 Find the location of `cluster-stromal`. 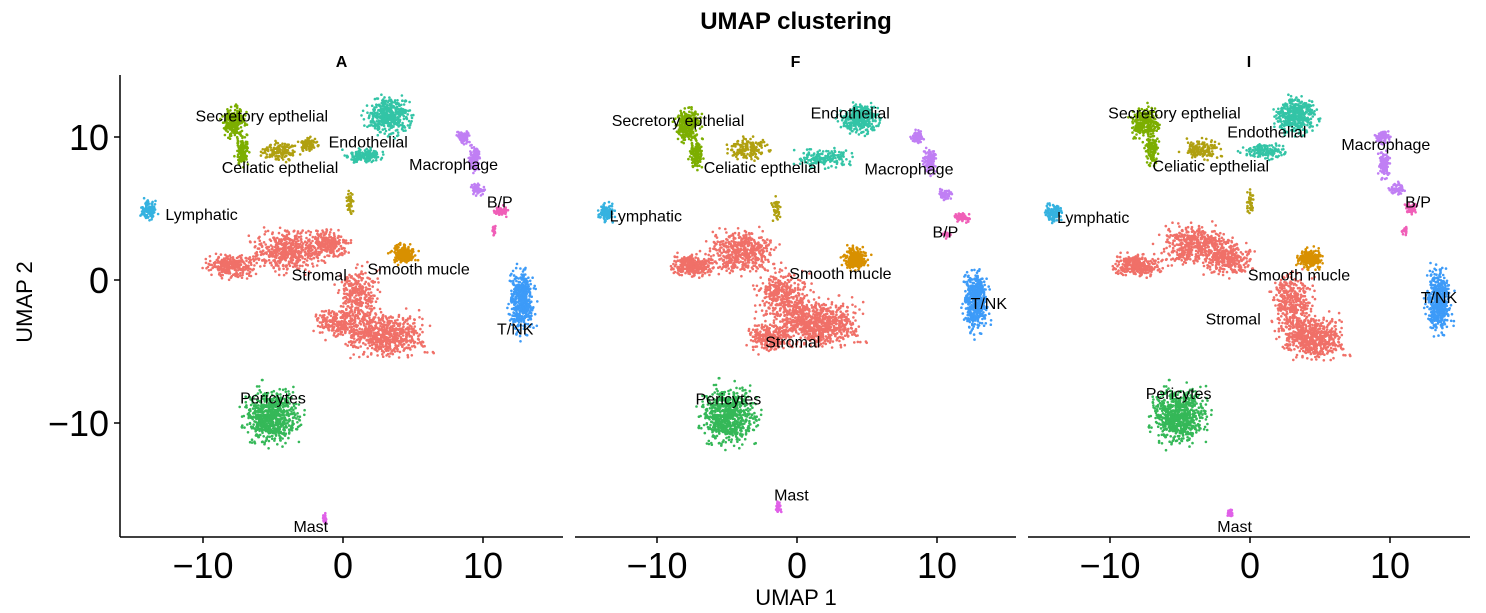

cluster-stromal is located at coordinates (318, 293).